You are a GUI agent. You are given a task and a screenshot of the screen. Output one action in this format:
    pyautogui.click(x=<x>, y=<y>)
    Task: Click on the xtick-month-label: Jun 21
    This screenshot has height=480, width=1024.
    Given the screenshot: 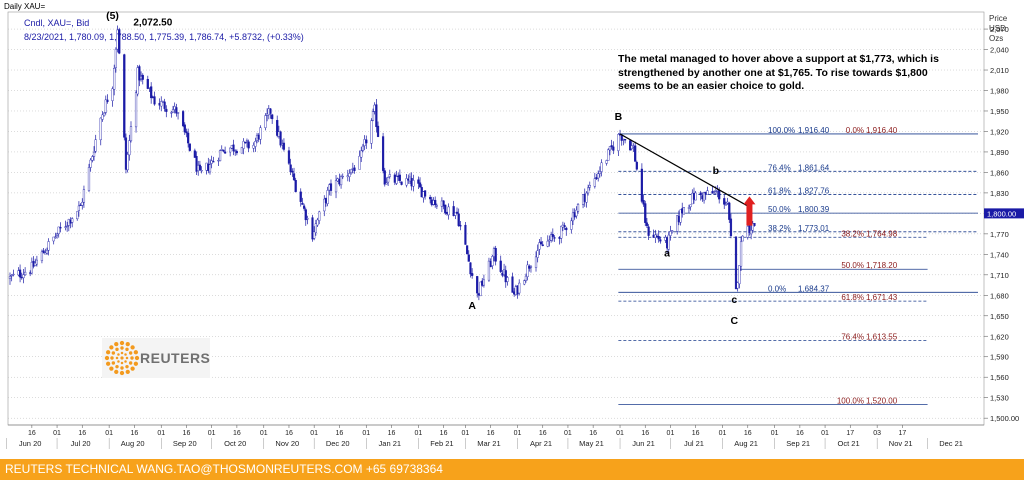 What is the action you would take?
    pyautogui.click(x=643, y=443)
    